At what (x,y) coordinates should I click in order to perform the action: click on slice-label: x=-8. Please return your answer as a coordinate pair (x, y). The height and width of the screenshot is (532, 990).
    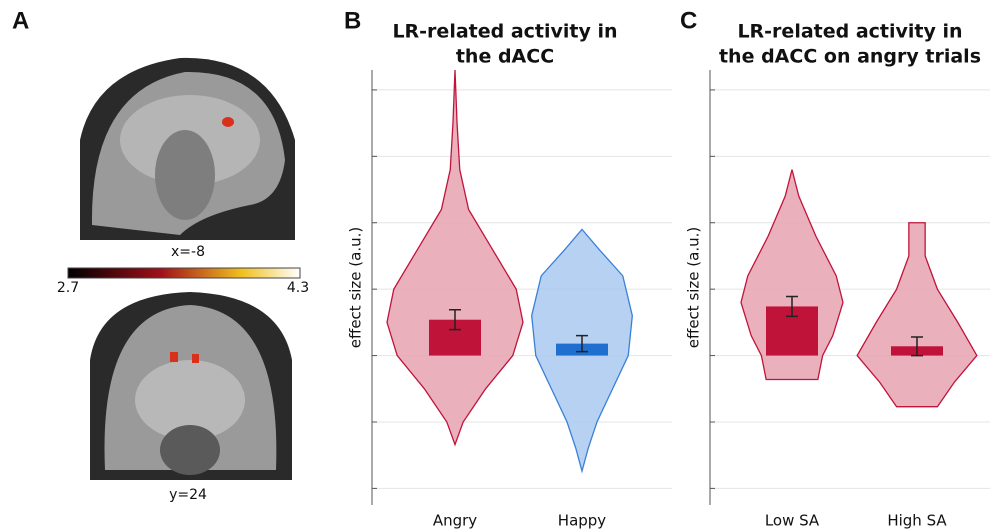
    Looking at the image, I should click on (188, 252).